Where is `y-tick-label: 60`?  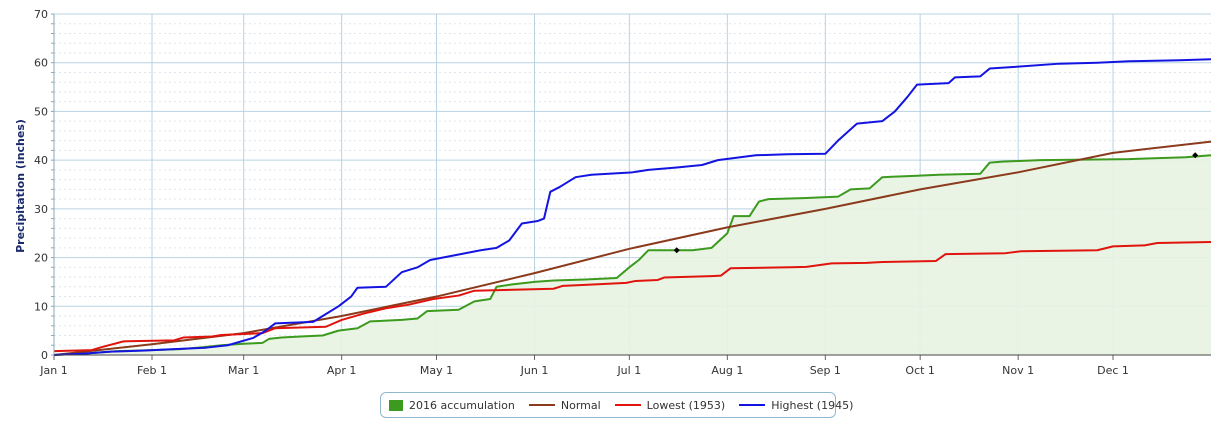
y-tick-label: 60 is located at coordinates (41, 63).